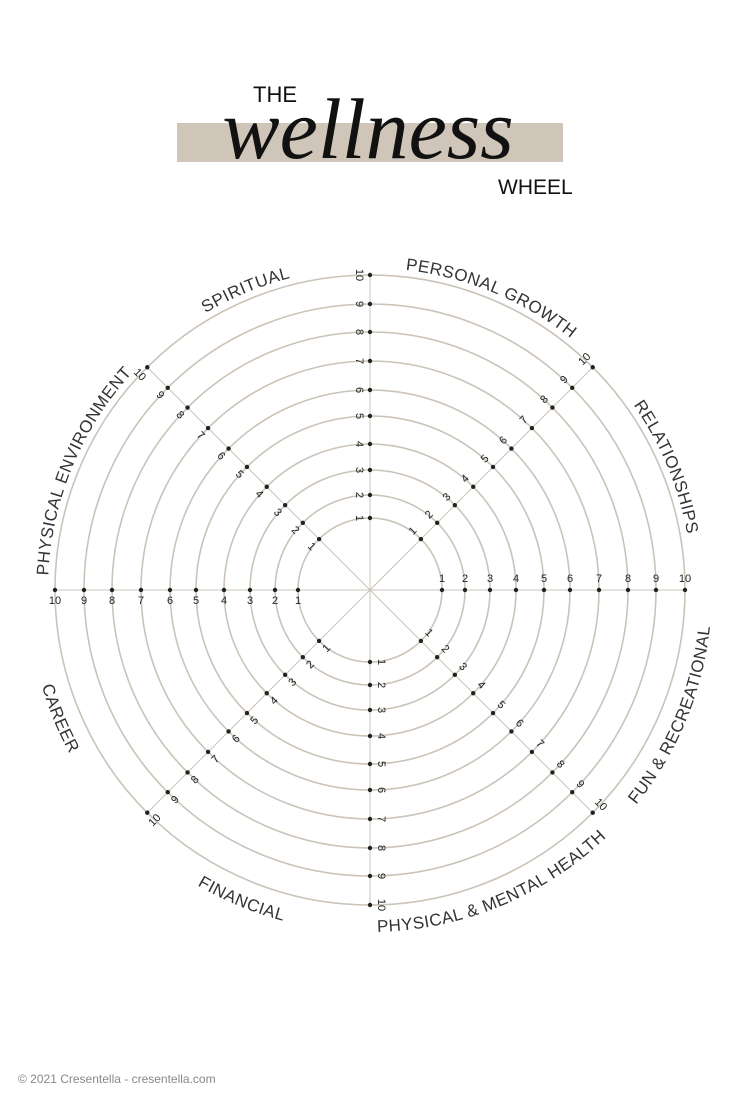  Describe the element at coordinates (544, 579) in the screenshot. I see `scale-number: 5` at that location.